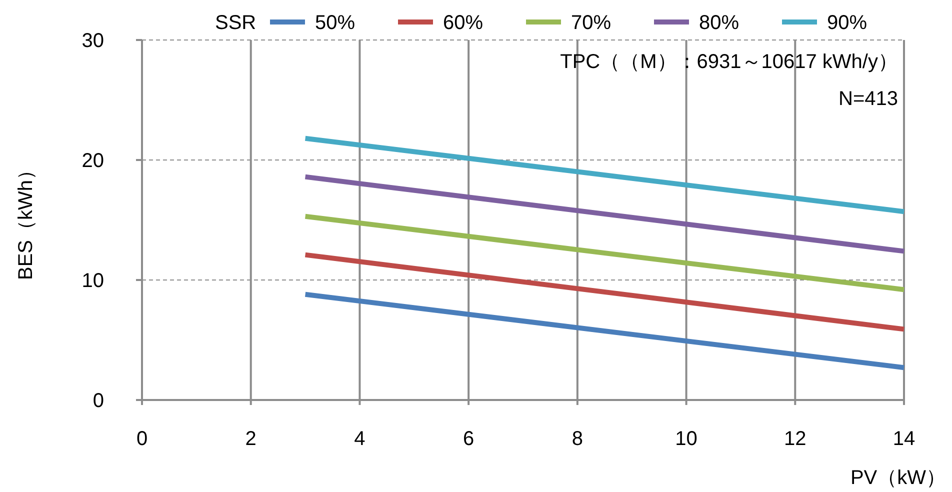 The image size is (952, 492). What do you see at coordinates (26, 220) in the screenshot?
I see `y-axis-title: BES（kWh）` at bounding box center [26, 220].